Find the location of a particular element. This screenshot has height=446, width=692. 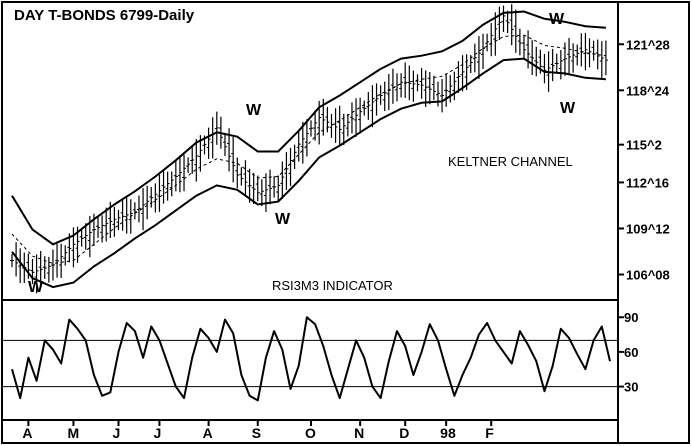

price-tick-label: 118^24 is located at coordinates (648, 90).